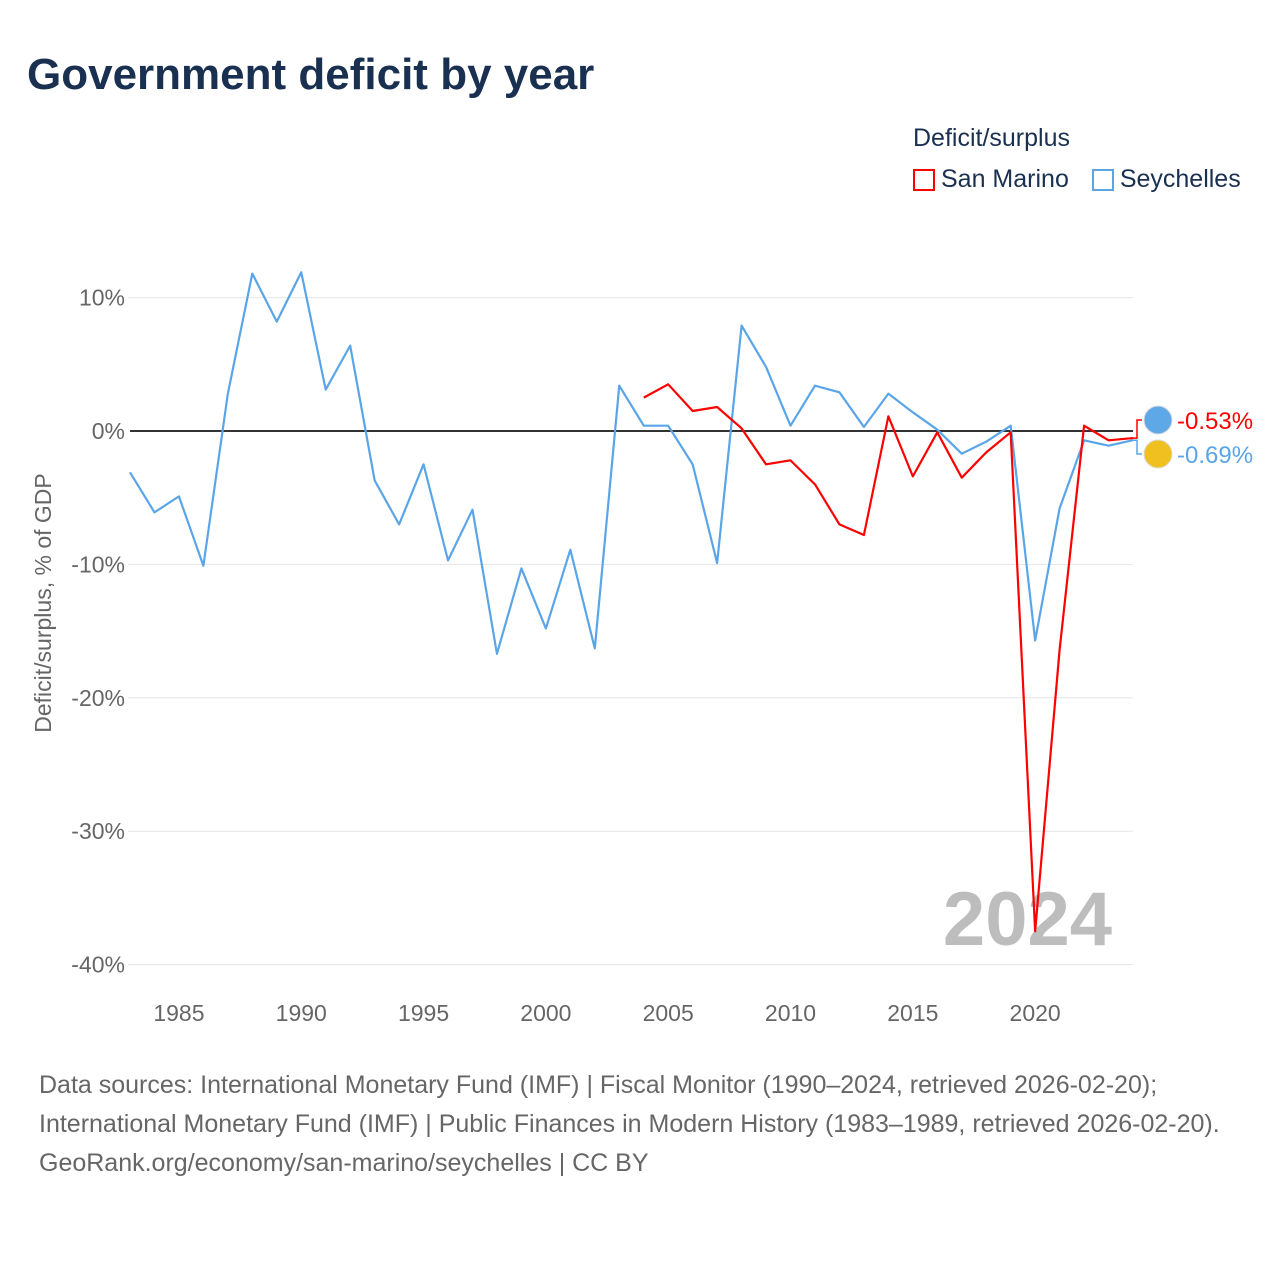  I want to click on y-tick-label: 0%, so click(108, 431).